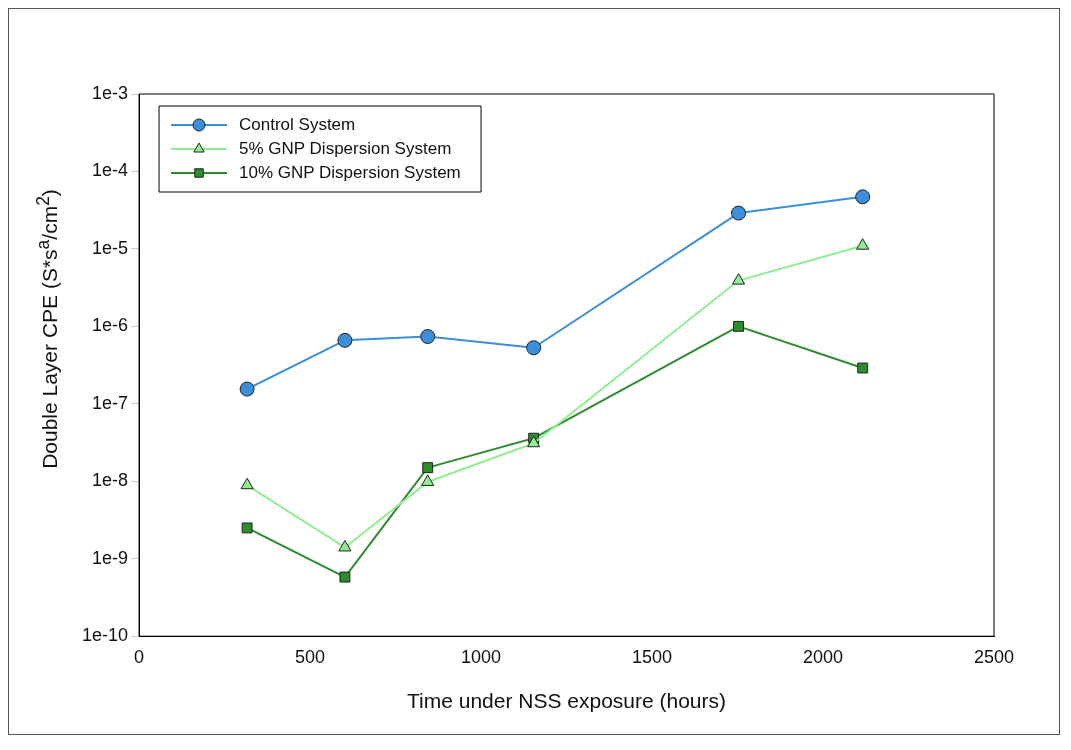 The width and height of the screenshot is (1071, 750). What do you see at coordinates (481, 656) in the screenshot?
I see `x-tick-label: 1000` at bounding box center [481, 656].